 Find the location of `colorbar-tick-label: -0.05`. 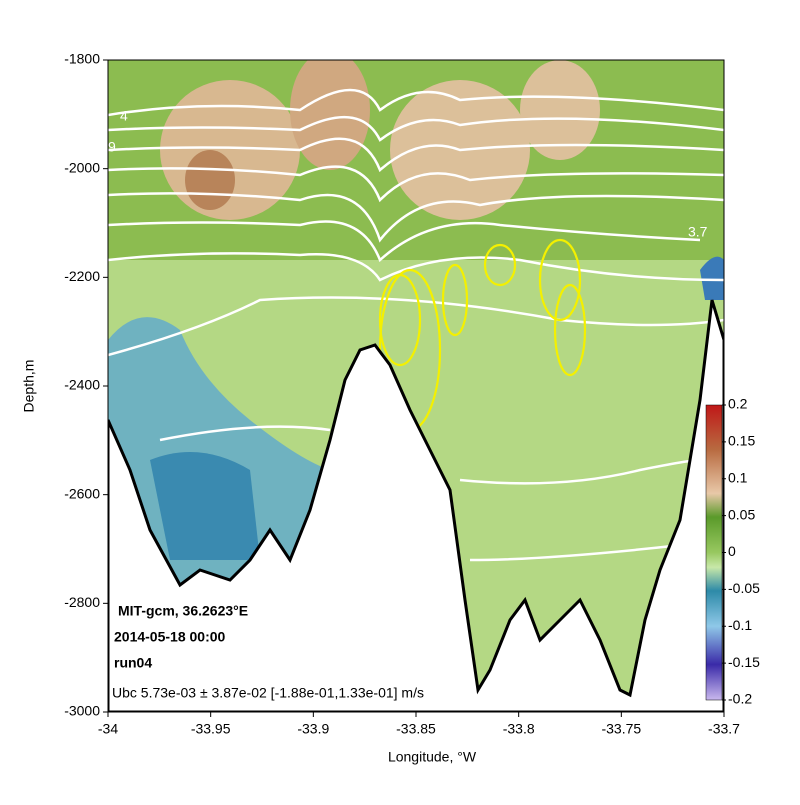

colorbar-tick-label: -0.05 is located at coordinates (744, 588).